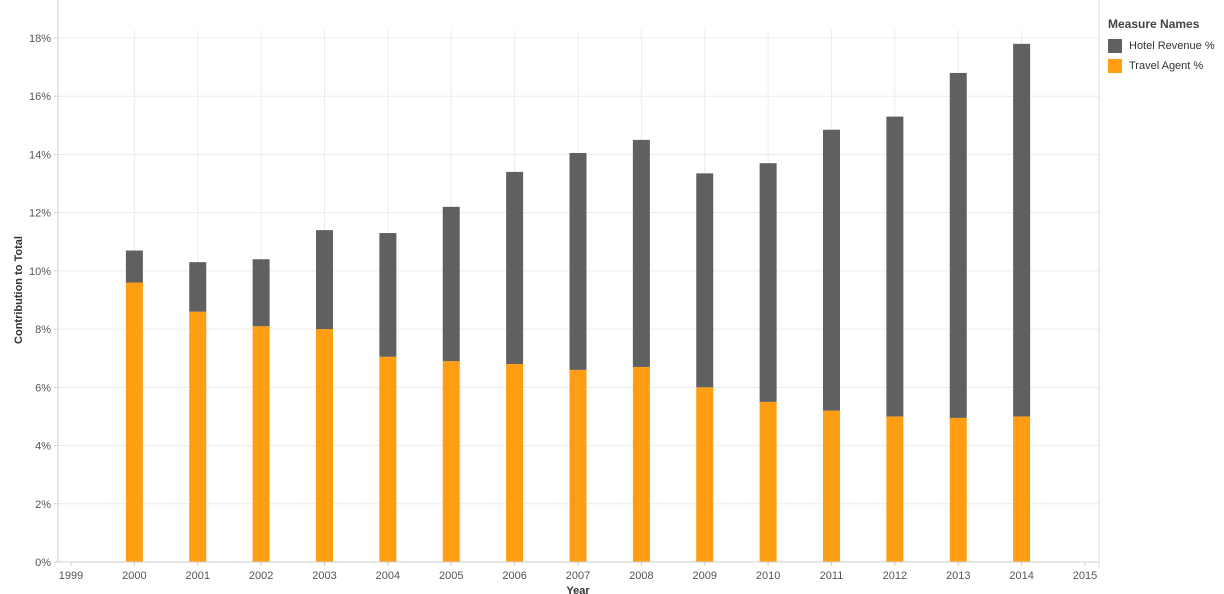 This screenshot has height=594, width=1224. I want to click on legend-label: Travel Agent %, so click(1166, 66).